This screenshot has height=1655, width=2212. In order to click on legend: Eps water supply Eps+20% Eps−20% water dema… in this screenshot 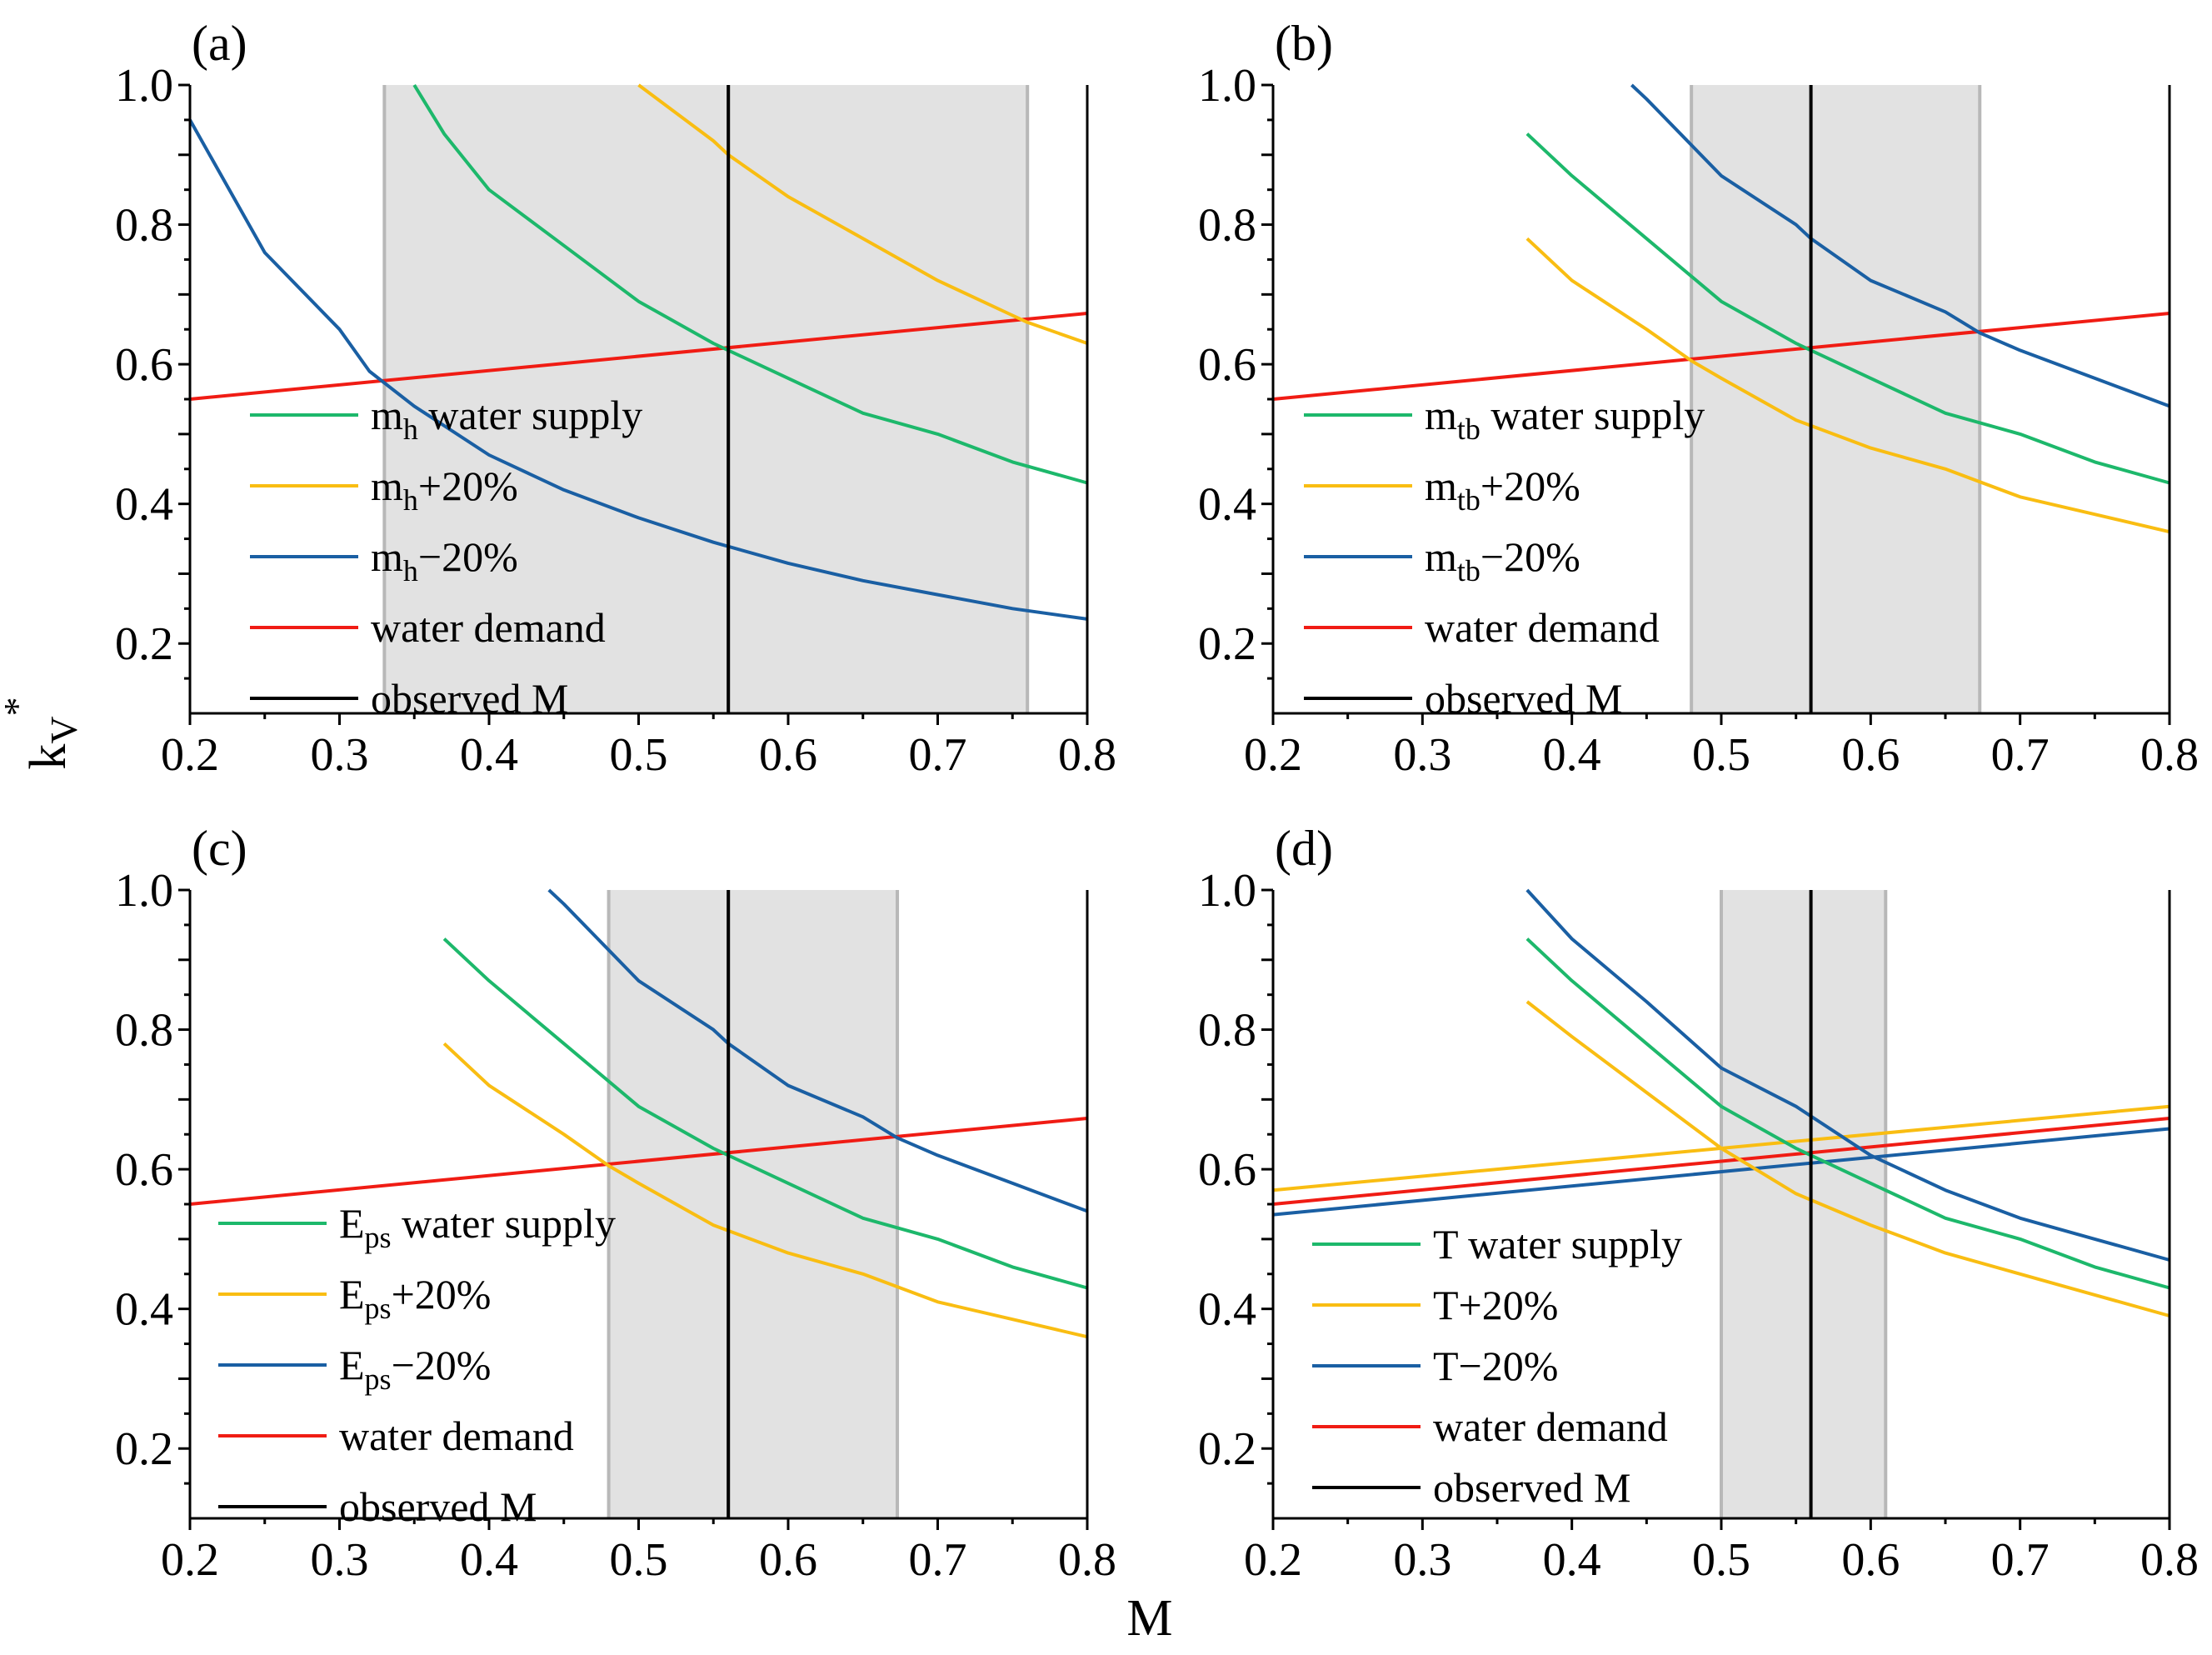, I will do `click(417, 1365)`.